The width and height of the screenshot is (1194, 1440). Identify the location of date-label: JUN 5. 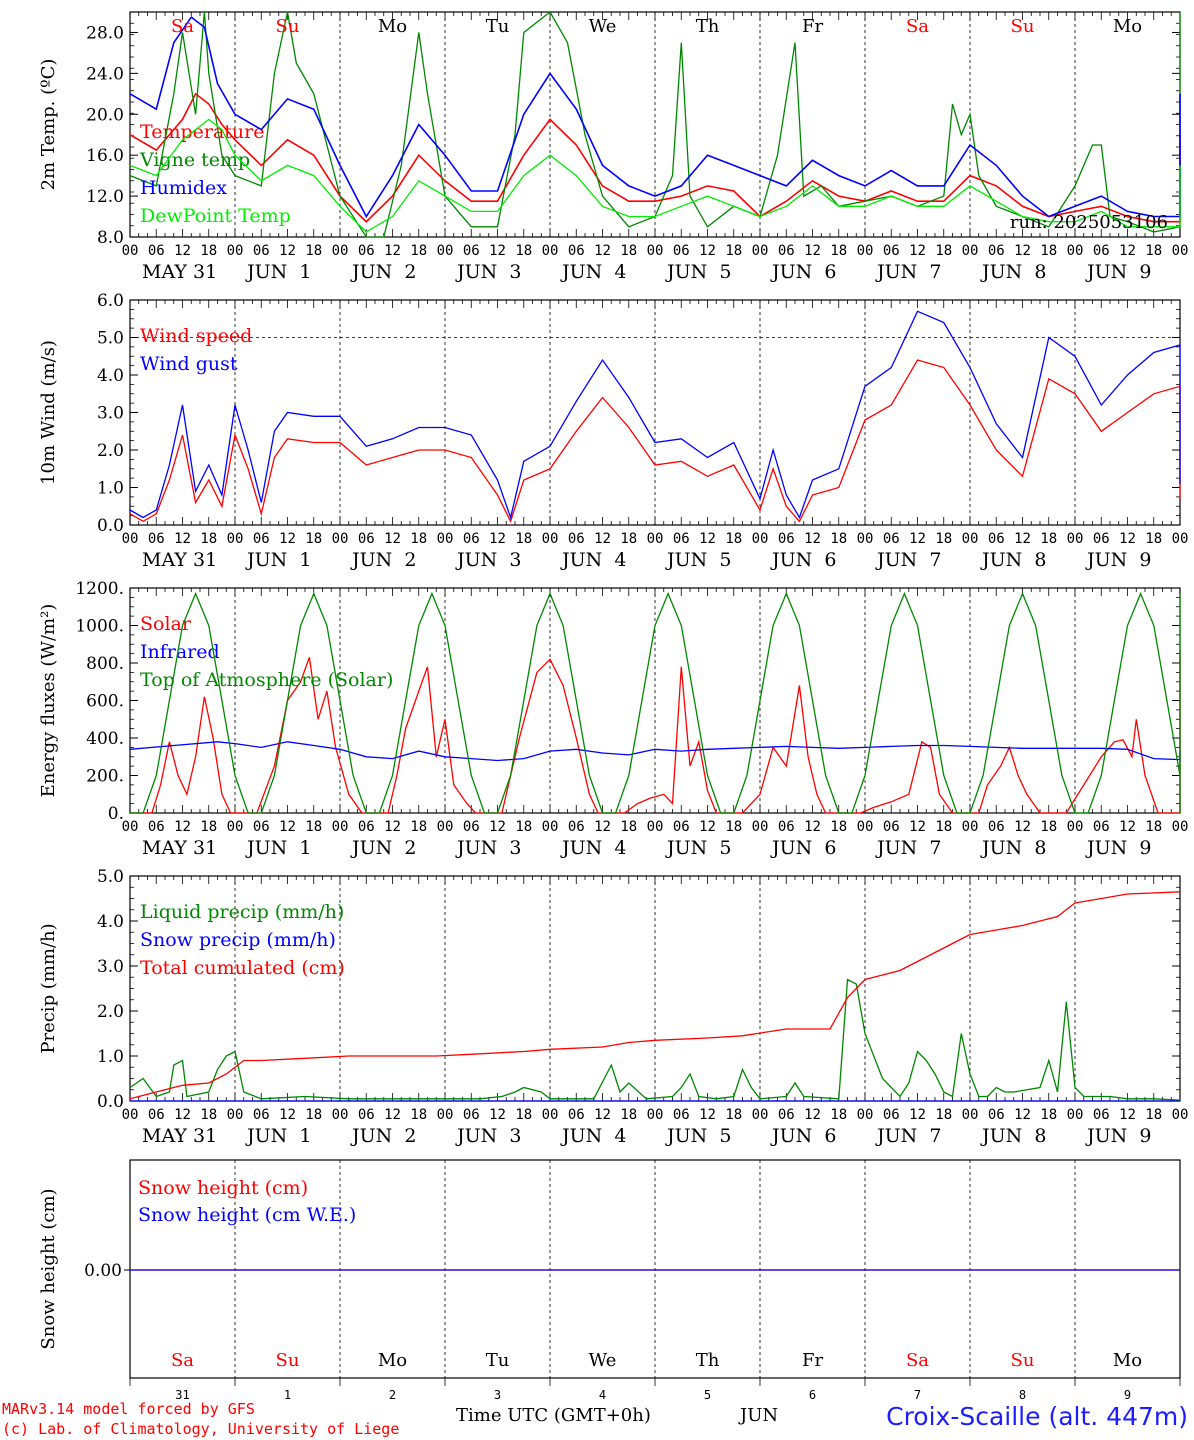
(698, 1136).